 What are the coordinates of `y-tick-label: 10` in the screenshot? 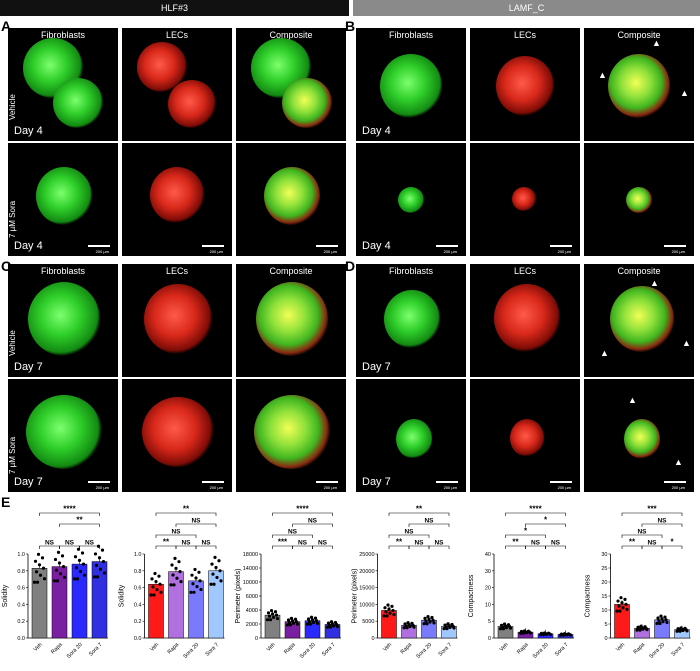 It's located at (604, 611).